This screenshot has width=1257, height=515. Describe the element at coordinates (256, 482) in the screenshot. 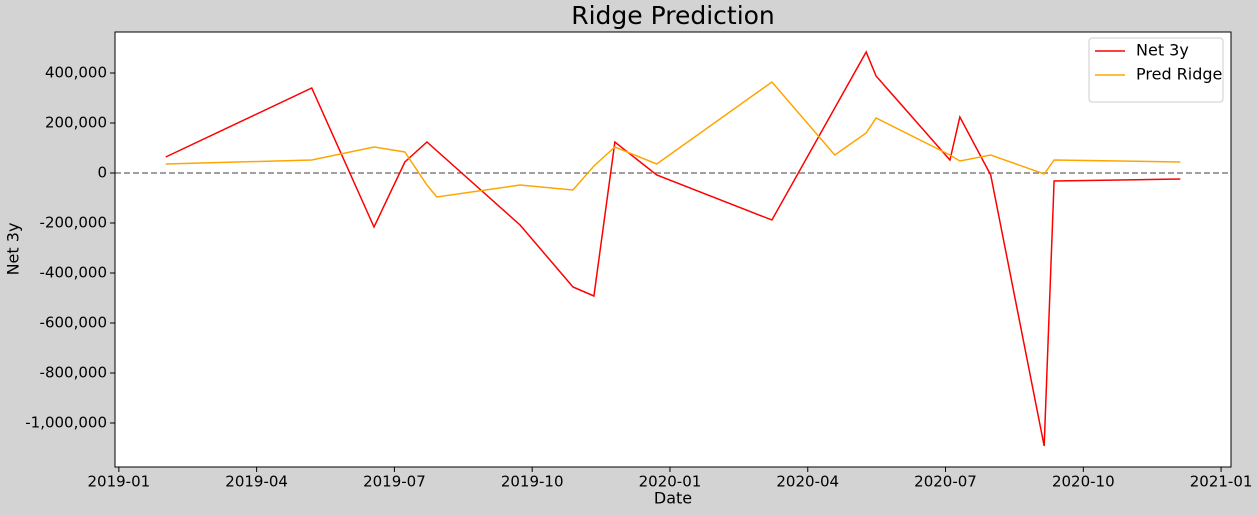

I see `x-tick-label: 2019-04` at that location.